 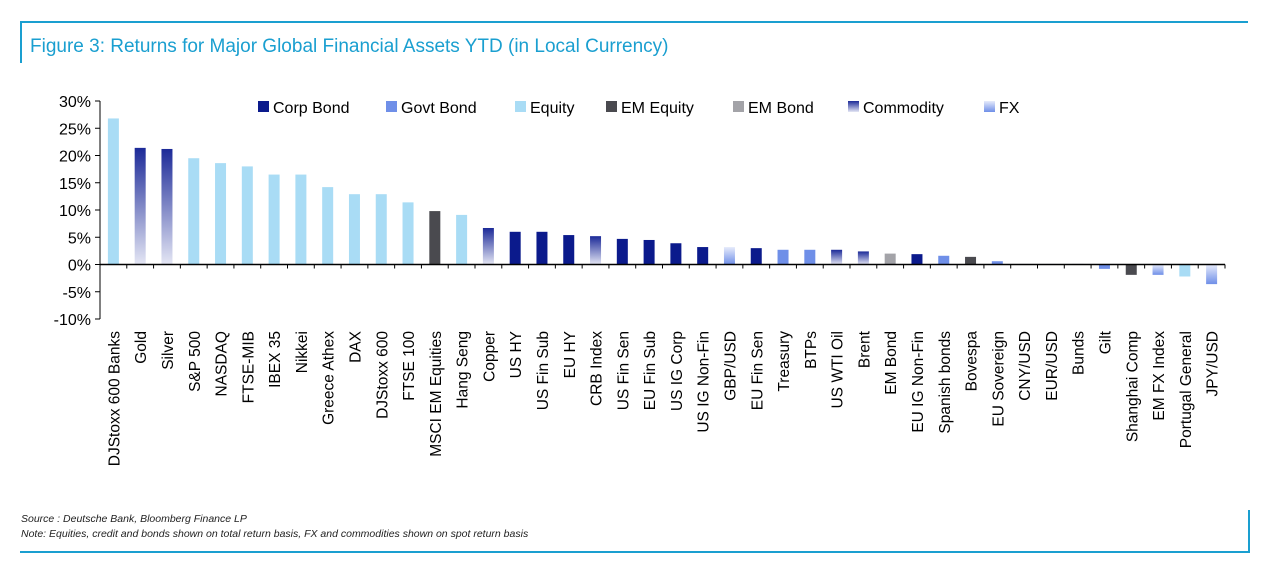 I want to click on bottom-rule, so click(x=635, y=552).